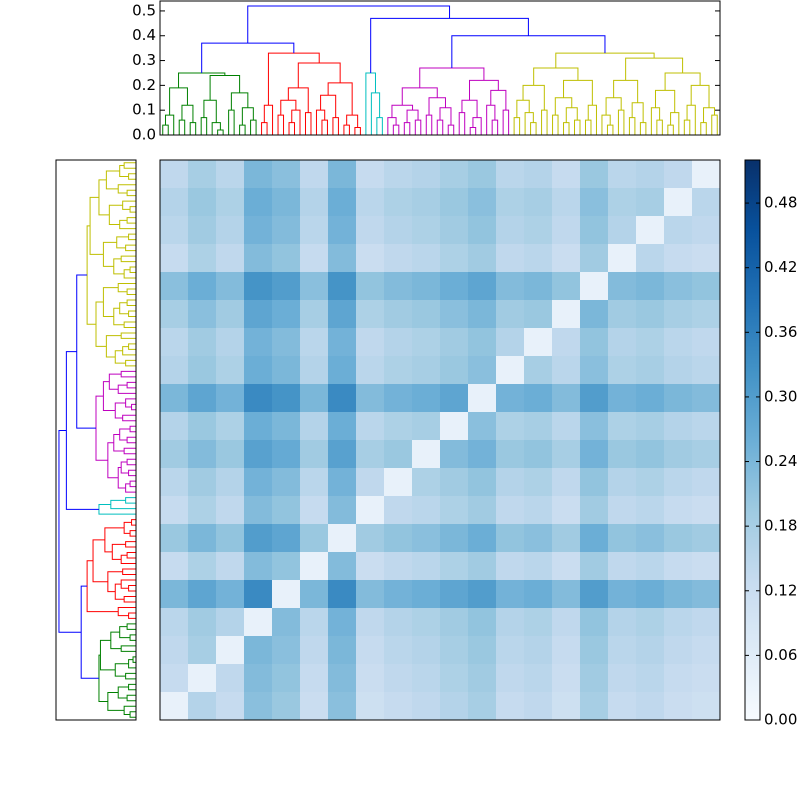 This screenshot has width=800, height=800. Describe the element at coordinates (780, 590) in the screenshot. I see `colorbar-tick-label: 0.12` at that location.